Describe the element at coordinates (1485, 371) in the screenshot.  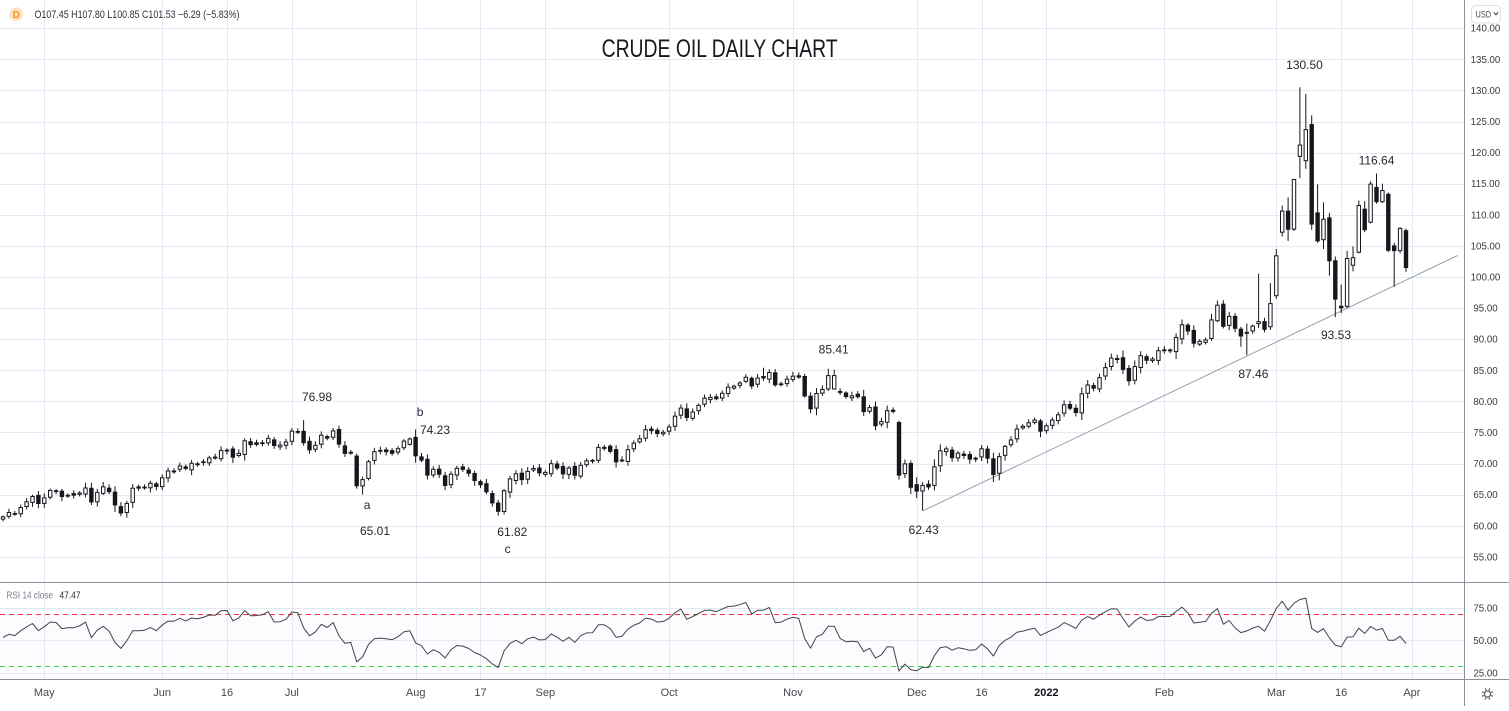
I see `svg-text: 85.00` at that location.